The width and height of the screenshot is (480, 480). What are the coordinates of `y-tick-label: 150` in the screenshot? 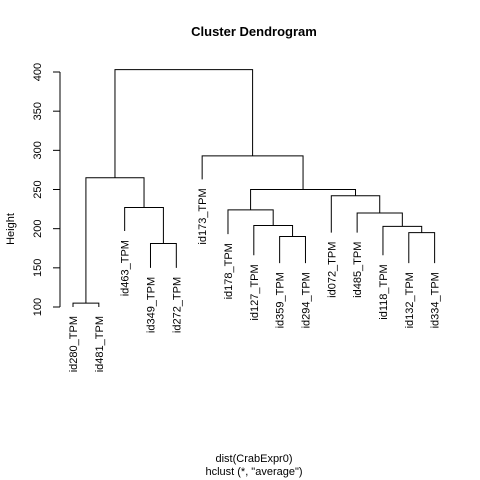 It's located at (38, 268).